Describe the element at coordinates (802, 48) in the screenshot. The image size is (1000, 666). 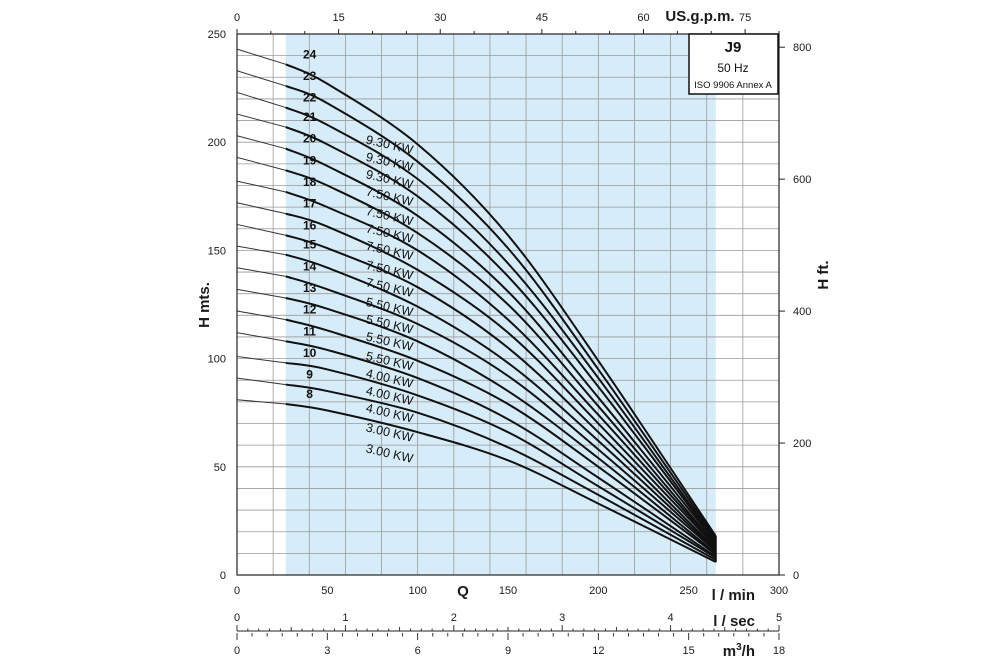
I see `y-right-tick-label: 800` at that location.